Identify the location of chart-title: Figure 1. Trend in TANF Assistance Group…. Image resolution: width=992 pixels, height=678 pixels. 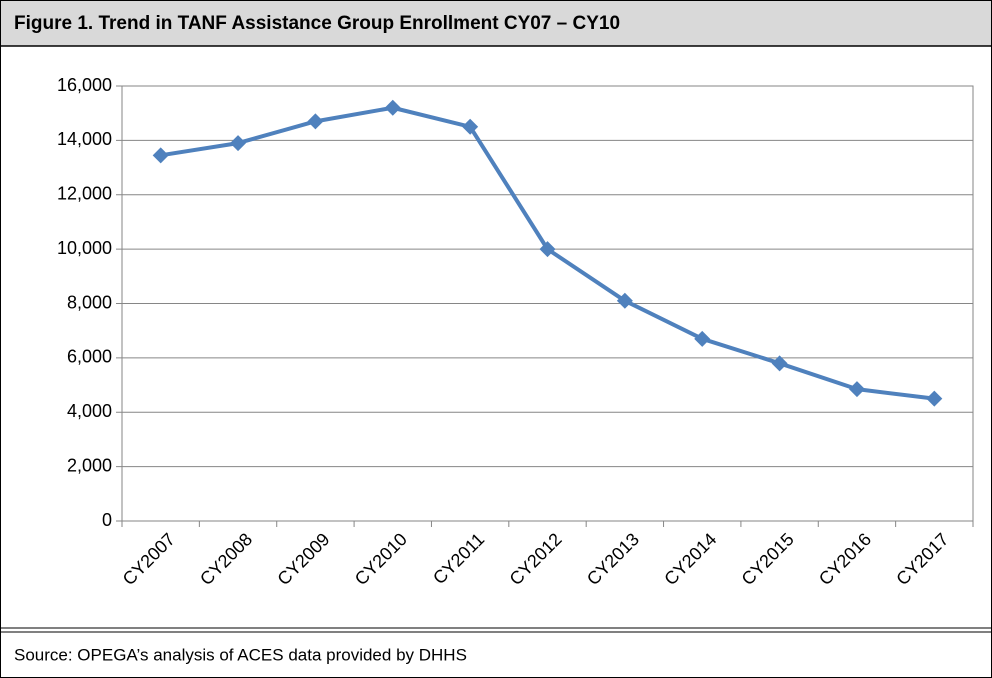
(317, 23).